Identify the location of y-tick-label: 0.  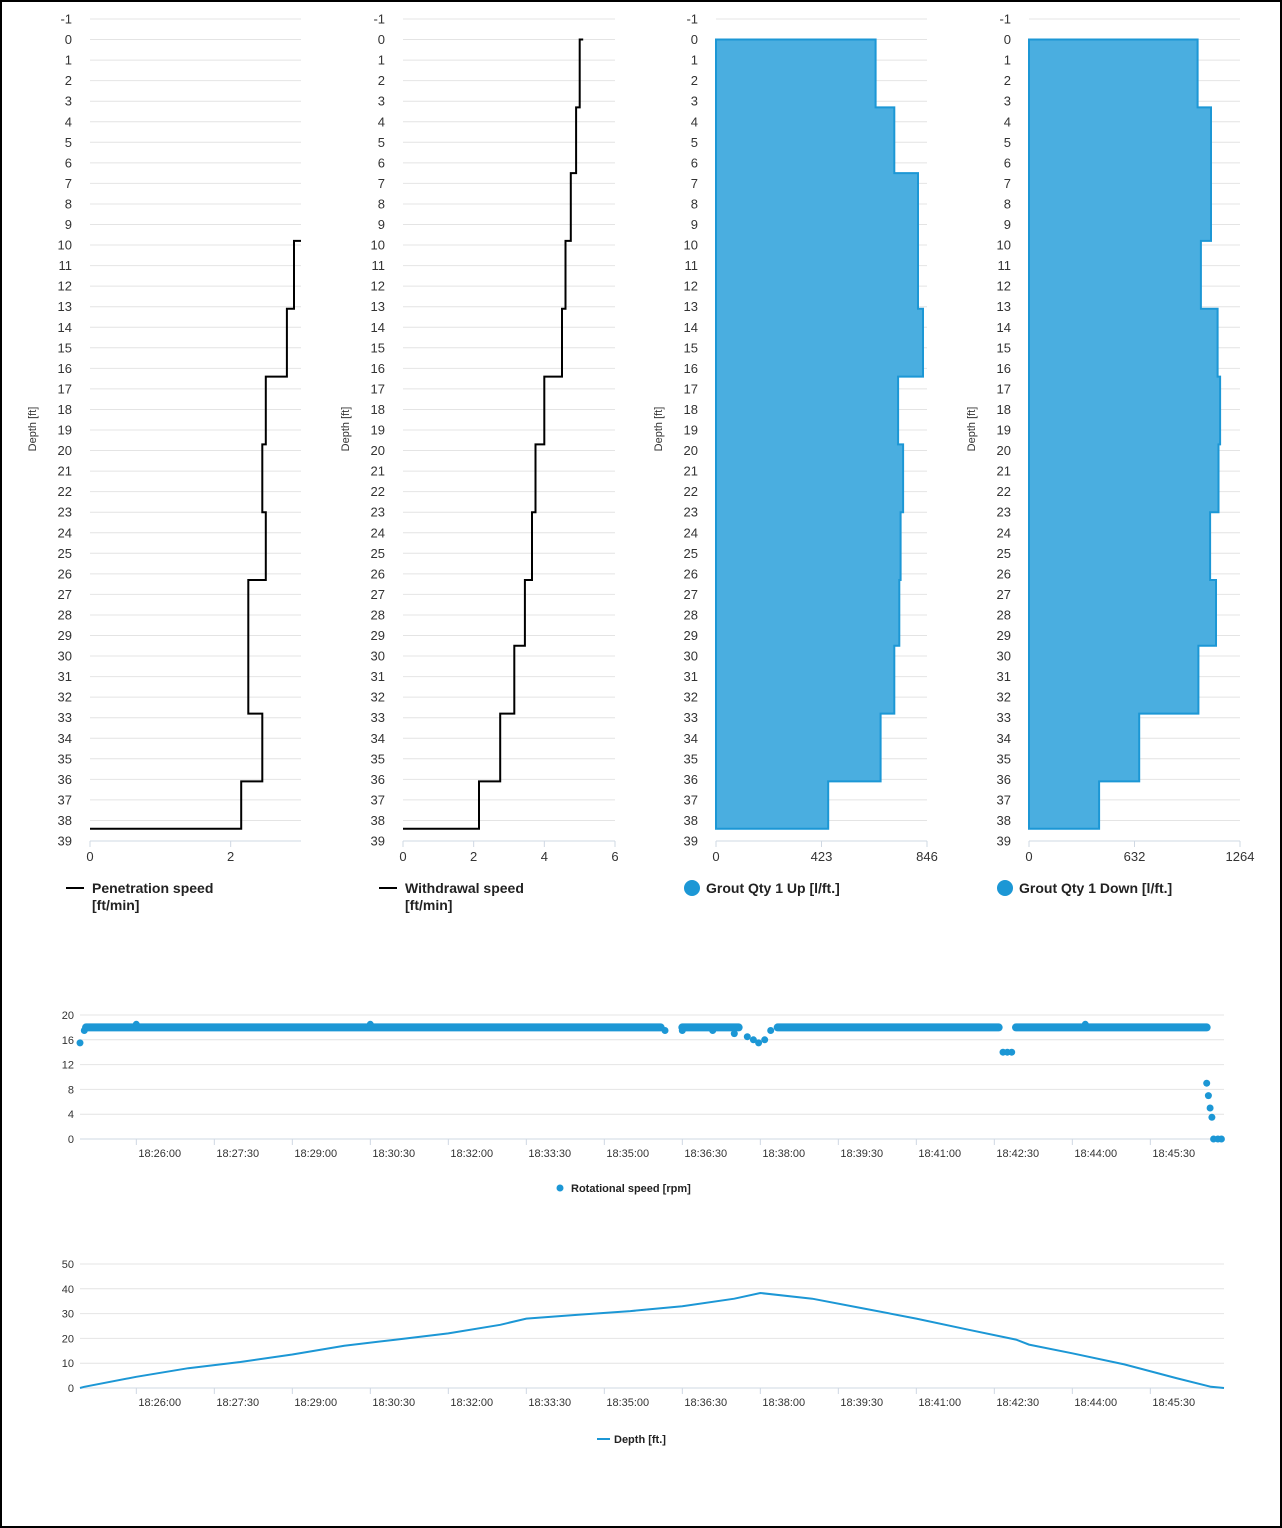
(71, 1140).